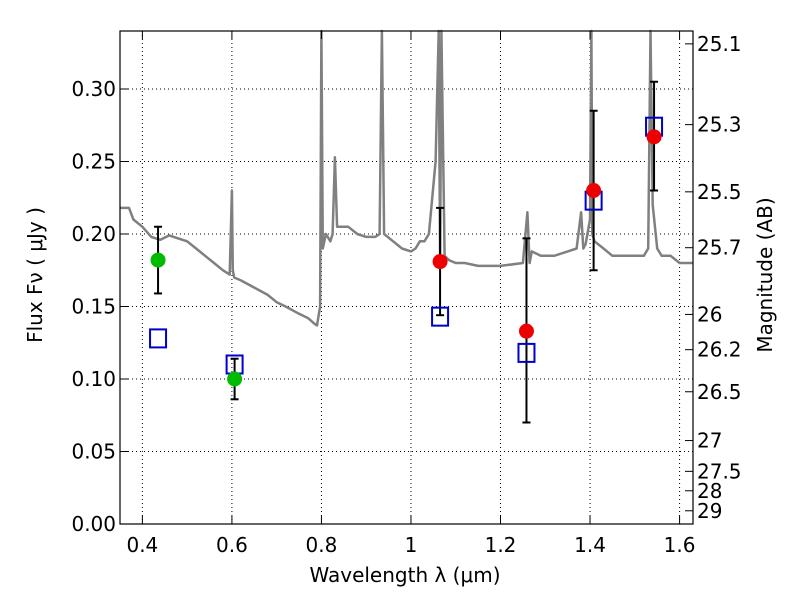 Image resolution: width=800 pixels, height=600 pixels. I want to click on y2-tick-label: 26, so click(709, 314).